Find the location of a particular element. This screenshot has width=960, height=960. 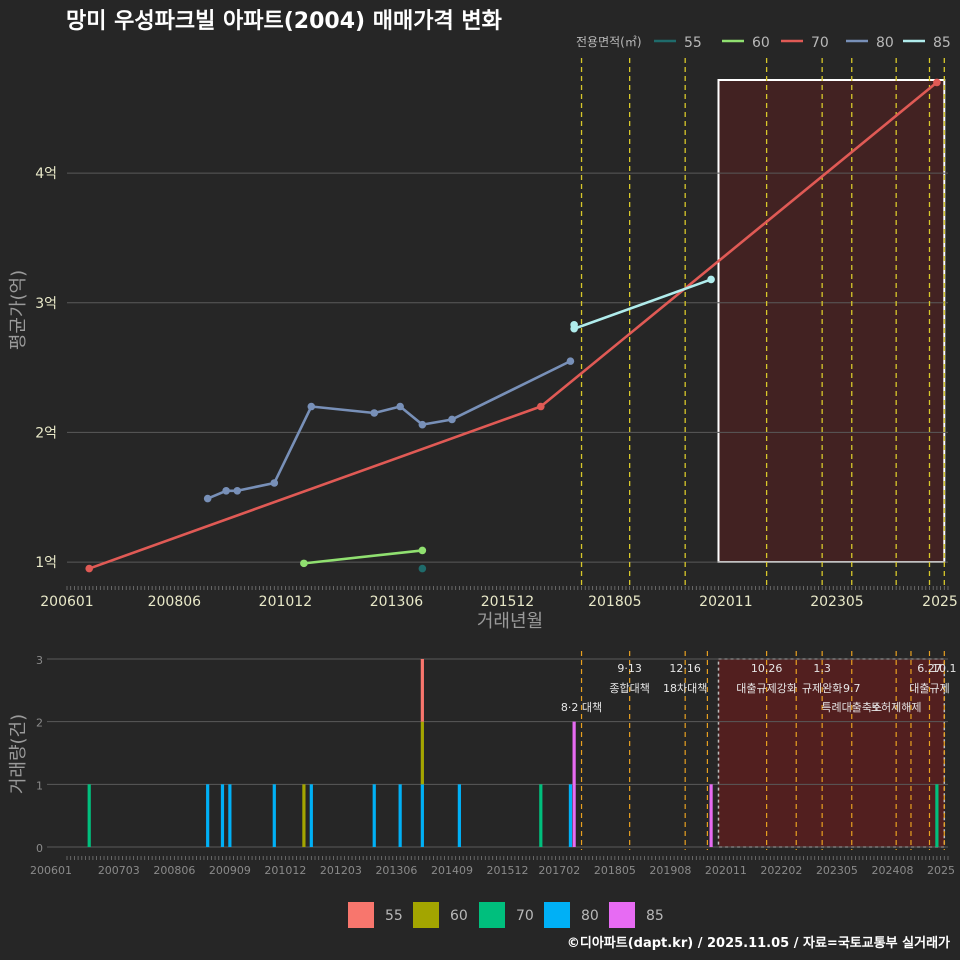

x-tick-label: 200601 is located at coordinates (66, 602).